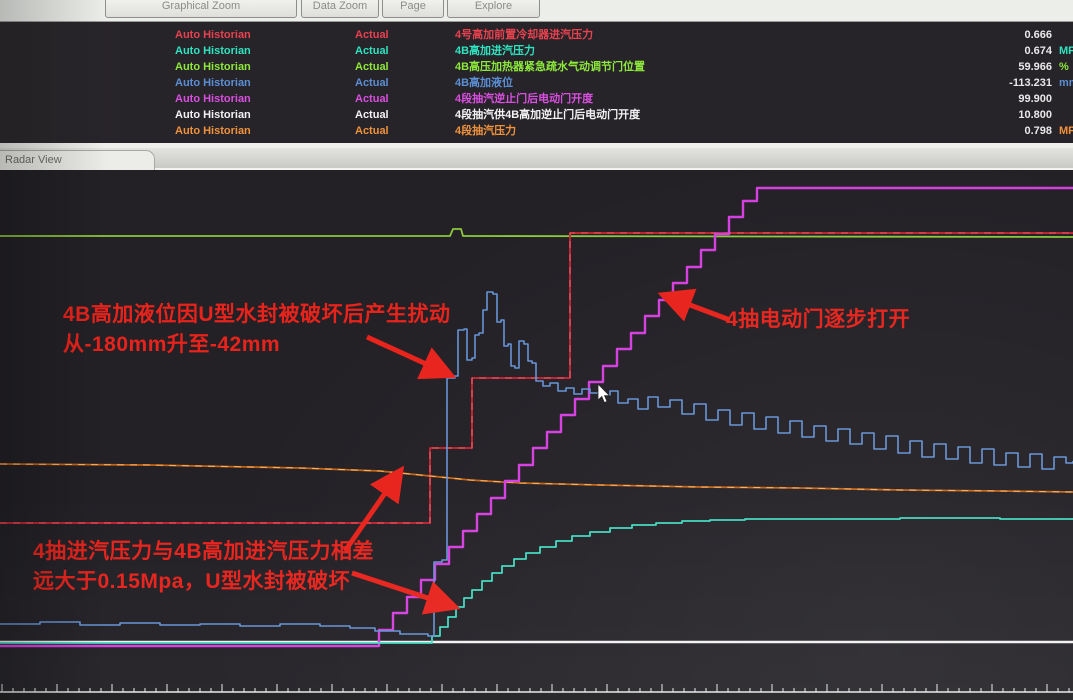 The height and width of the screenshot is (700, 1073). What do you see at coordinates (536, 145) in the screenshot?
I see `divider-strip` at bounding box center [536, 145].